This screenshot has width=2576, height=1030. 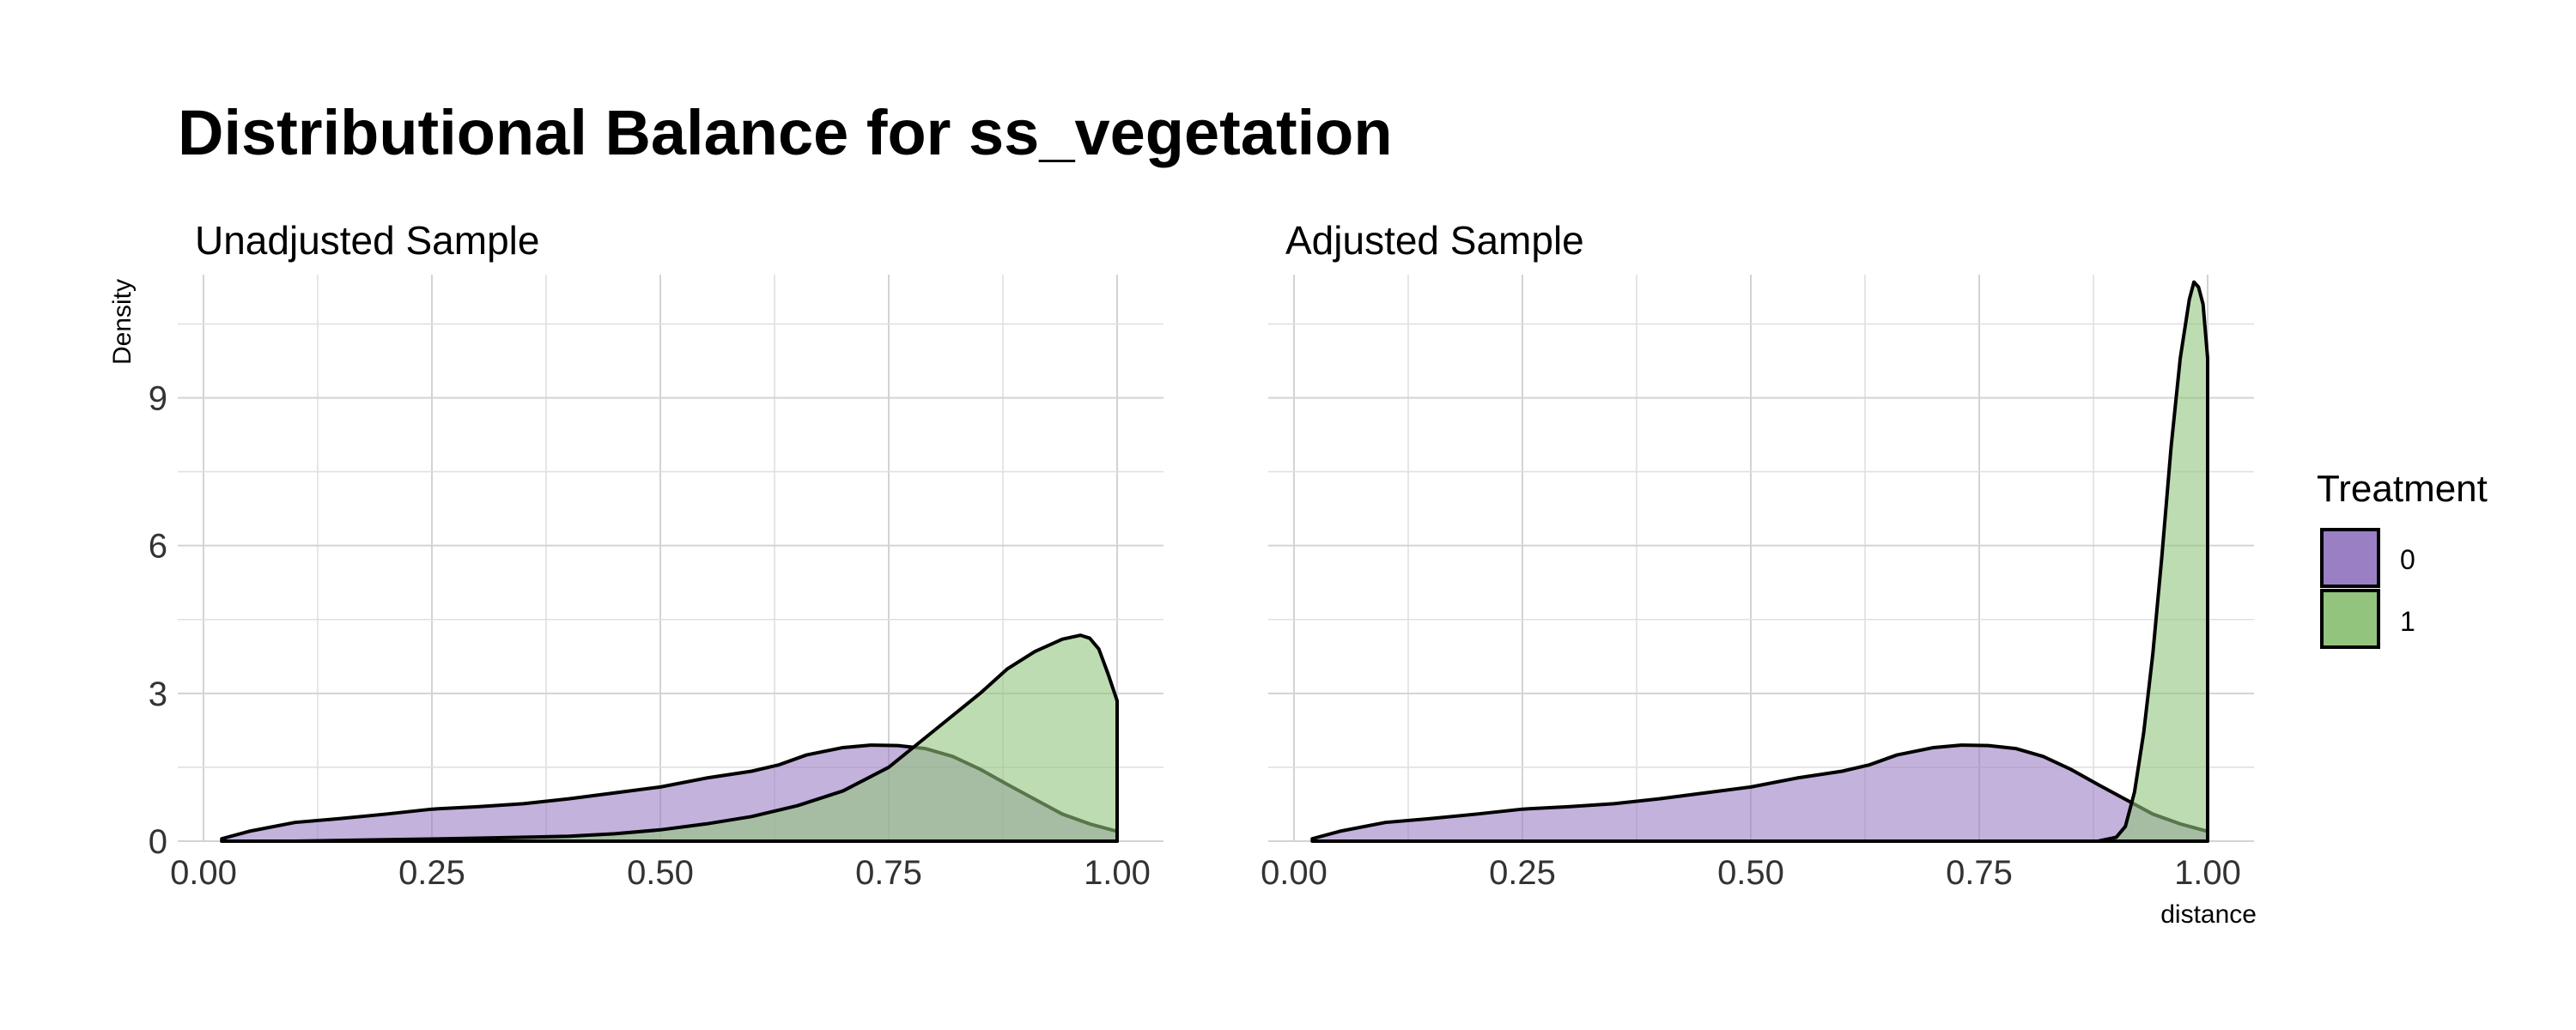 What do you see at coordinates (158, 398) in the screenshot?
I see `y-tick-label: 9` at bounding box center [158, 398].